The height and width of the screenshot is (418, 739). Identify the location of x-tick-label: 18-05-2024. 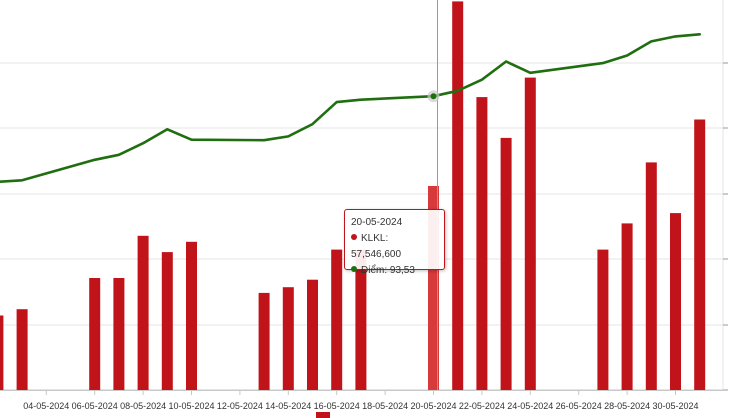
(385, 406).